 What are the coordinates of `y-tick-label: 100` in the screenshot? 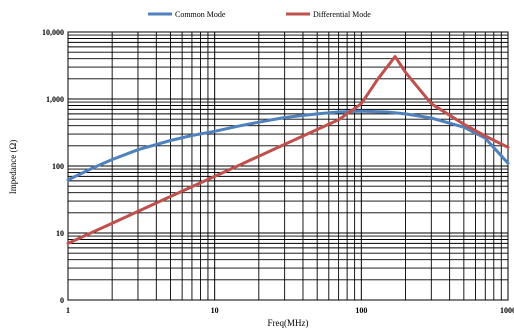 It's located at (58, 166).